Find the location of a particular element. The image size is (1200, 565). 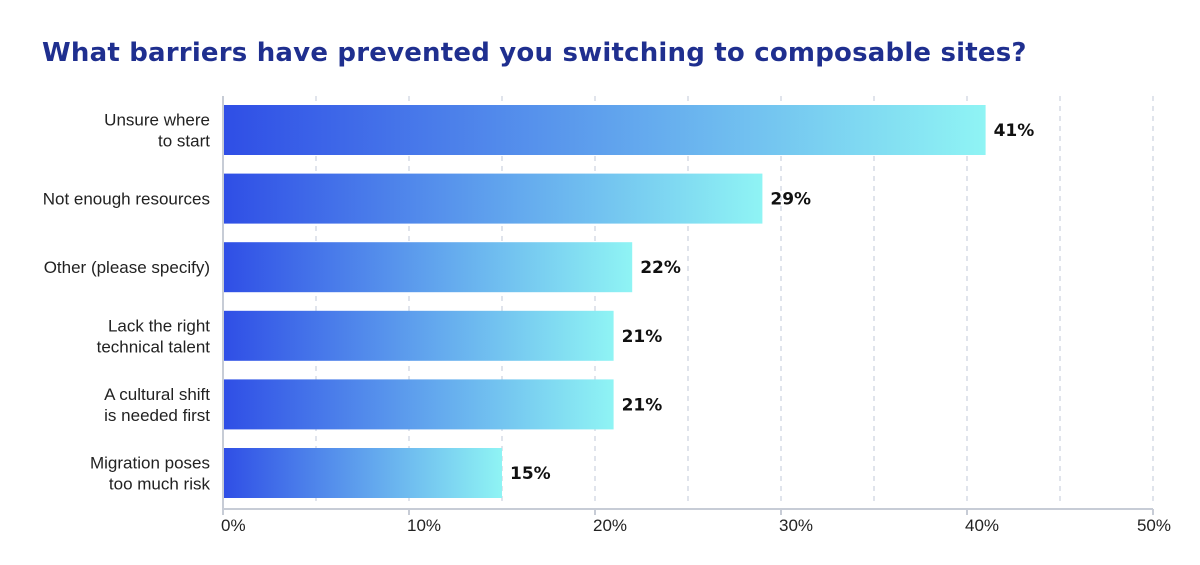

x-tick-label: 30% is located at coordinates (796, 525).